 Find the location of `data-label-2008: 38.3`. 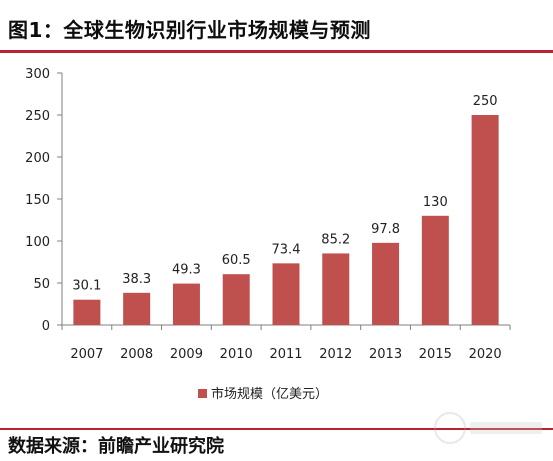

data-label-2008: 38.3 is located at coordinates (136, 279).